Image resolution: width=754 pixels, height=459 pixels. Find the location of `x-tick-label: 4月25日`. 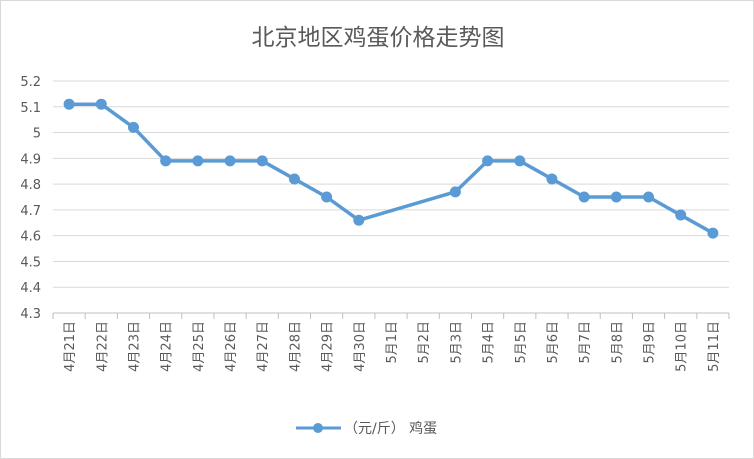

x-tick-label: 4月25日 is located at coordinates (199, 346).